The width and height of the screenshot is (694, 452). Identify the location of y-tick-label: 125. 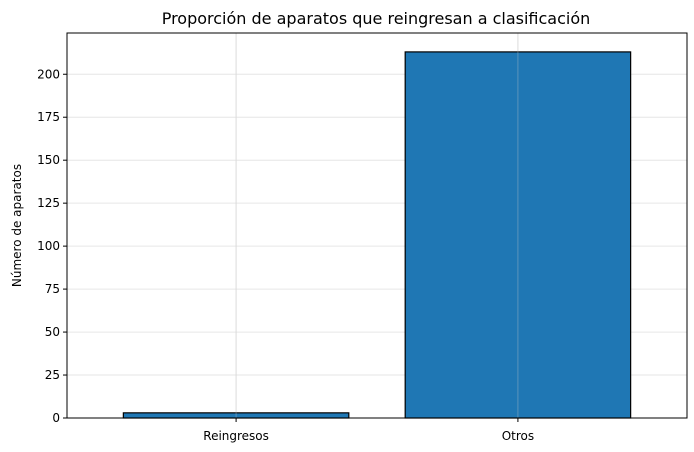
(48, 203).